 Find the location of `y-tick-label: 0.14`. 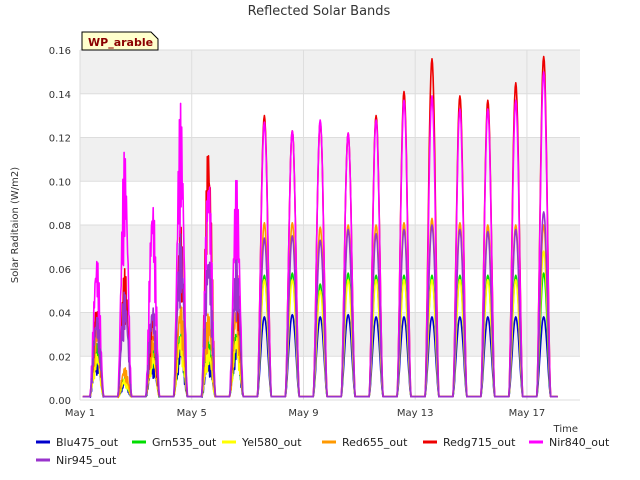

y-tick-label: 0.14 is located at coordinates (60, 95).